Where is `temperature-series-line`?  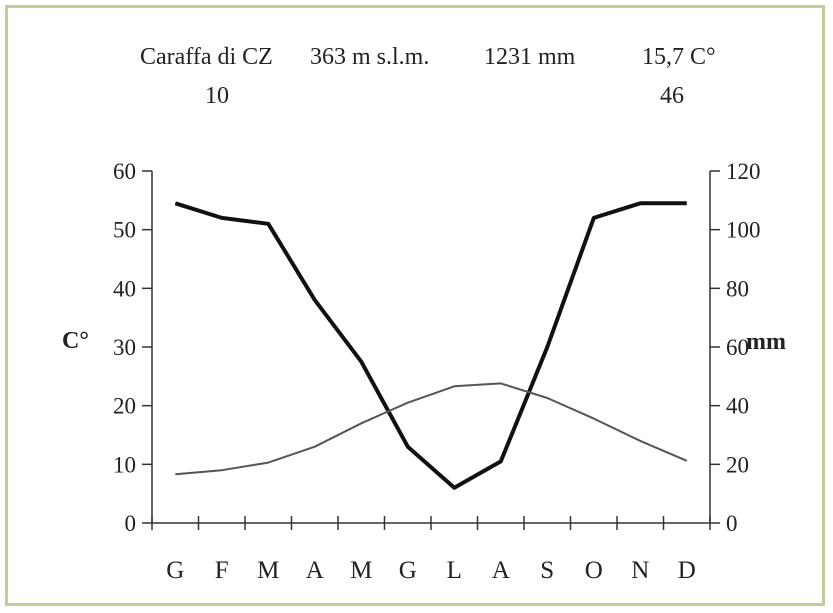
temperature-series-line is located at coordinates (431, 429).